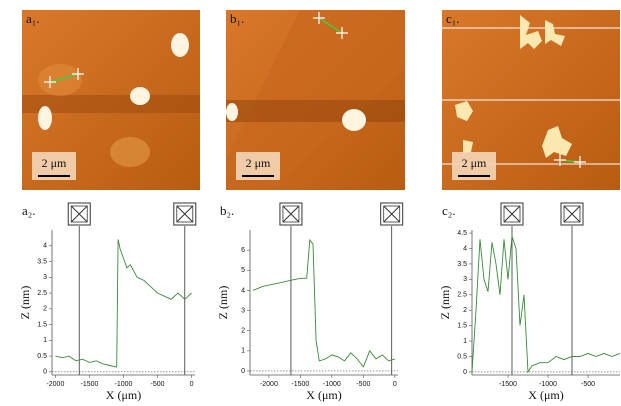 Image resolution: width=621 pixels, height=406 pixels. Describe the element at coordinates (33, 18) in the screenshot. I see `panel-label: a₁.` at that location.